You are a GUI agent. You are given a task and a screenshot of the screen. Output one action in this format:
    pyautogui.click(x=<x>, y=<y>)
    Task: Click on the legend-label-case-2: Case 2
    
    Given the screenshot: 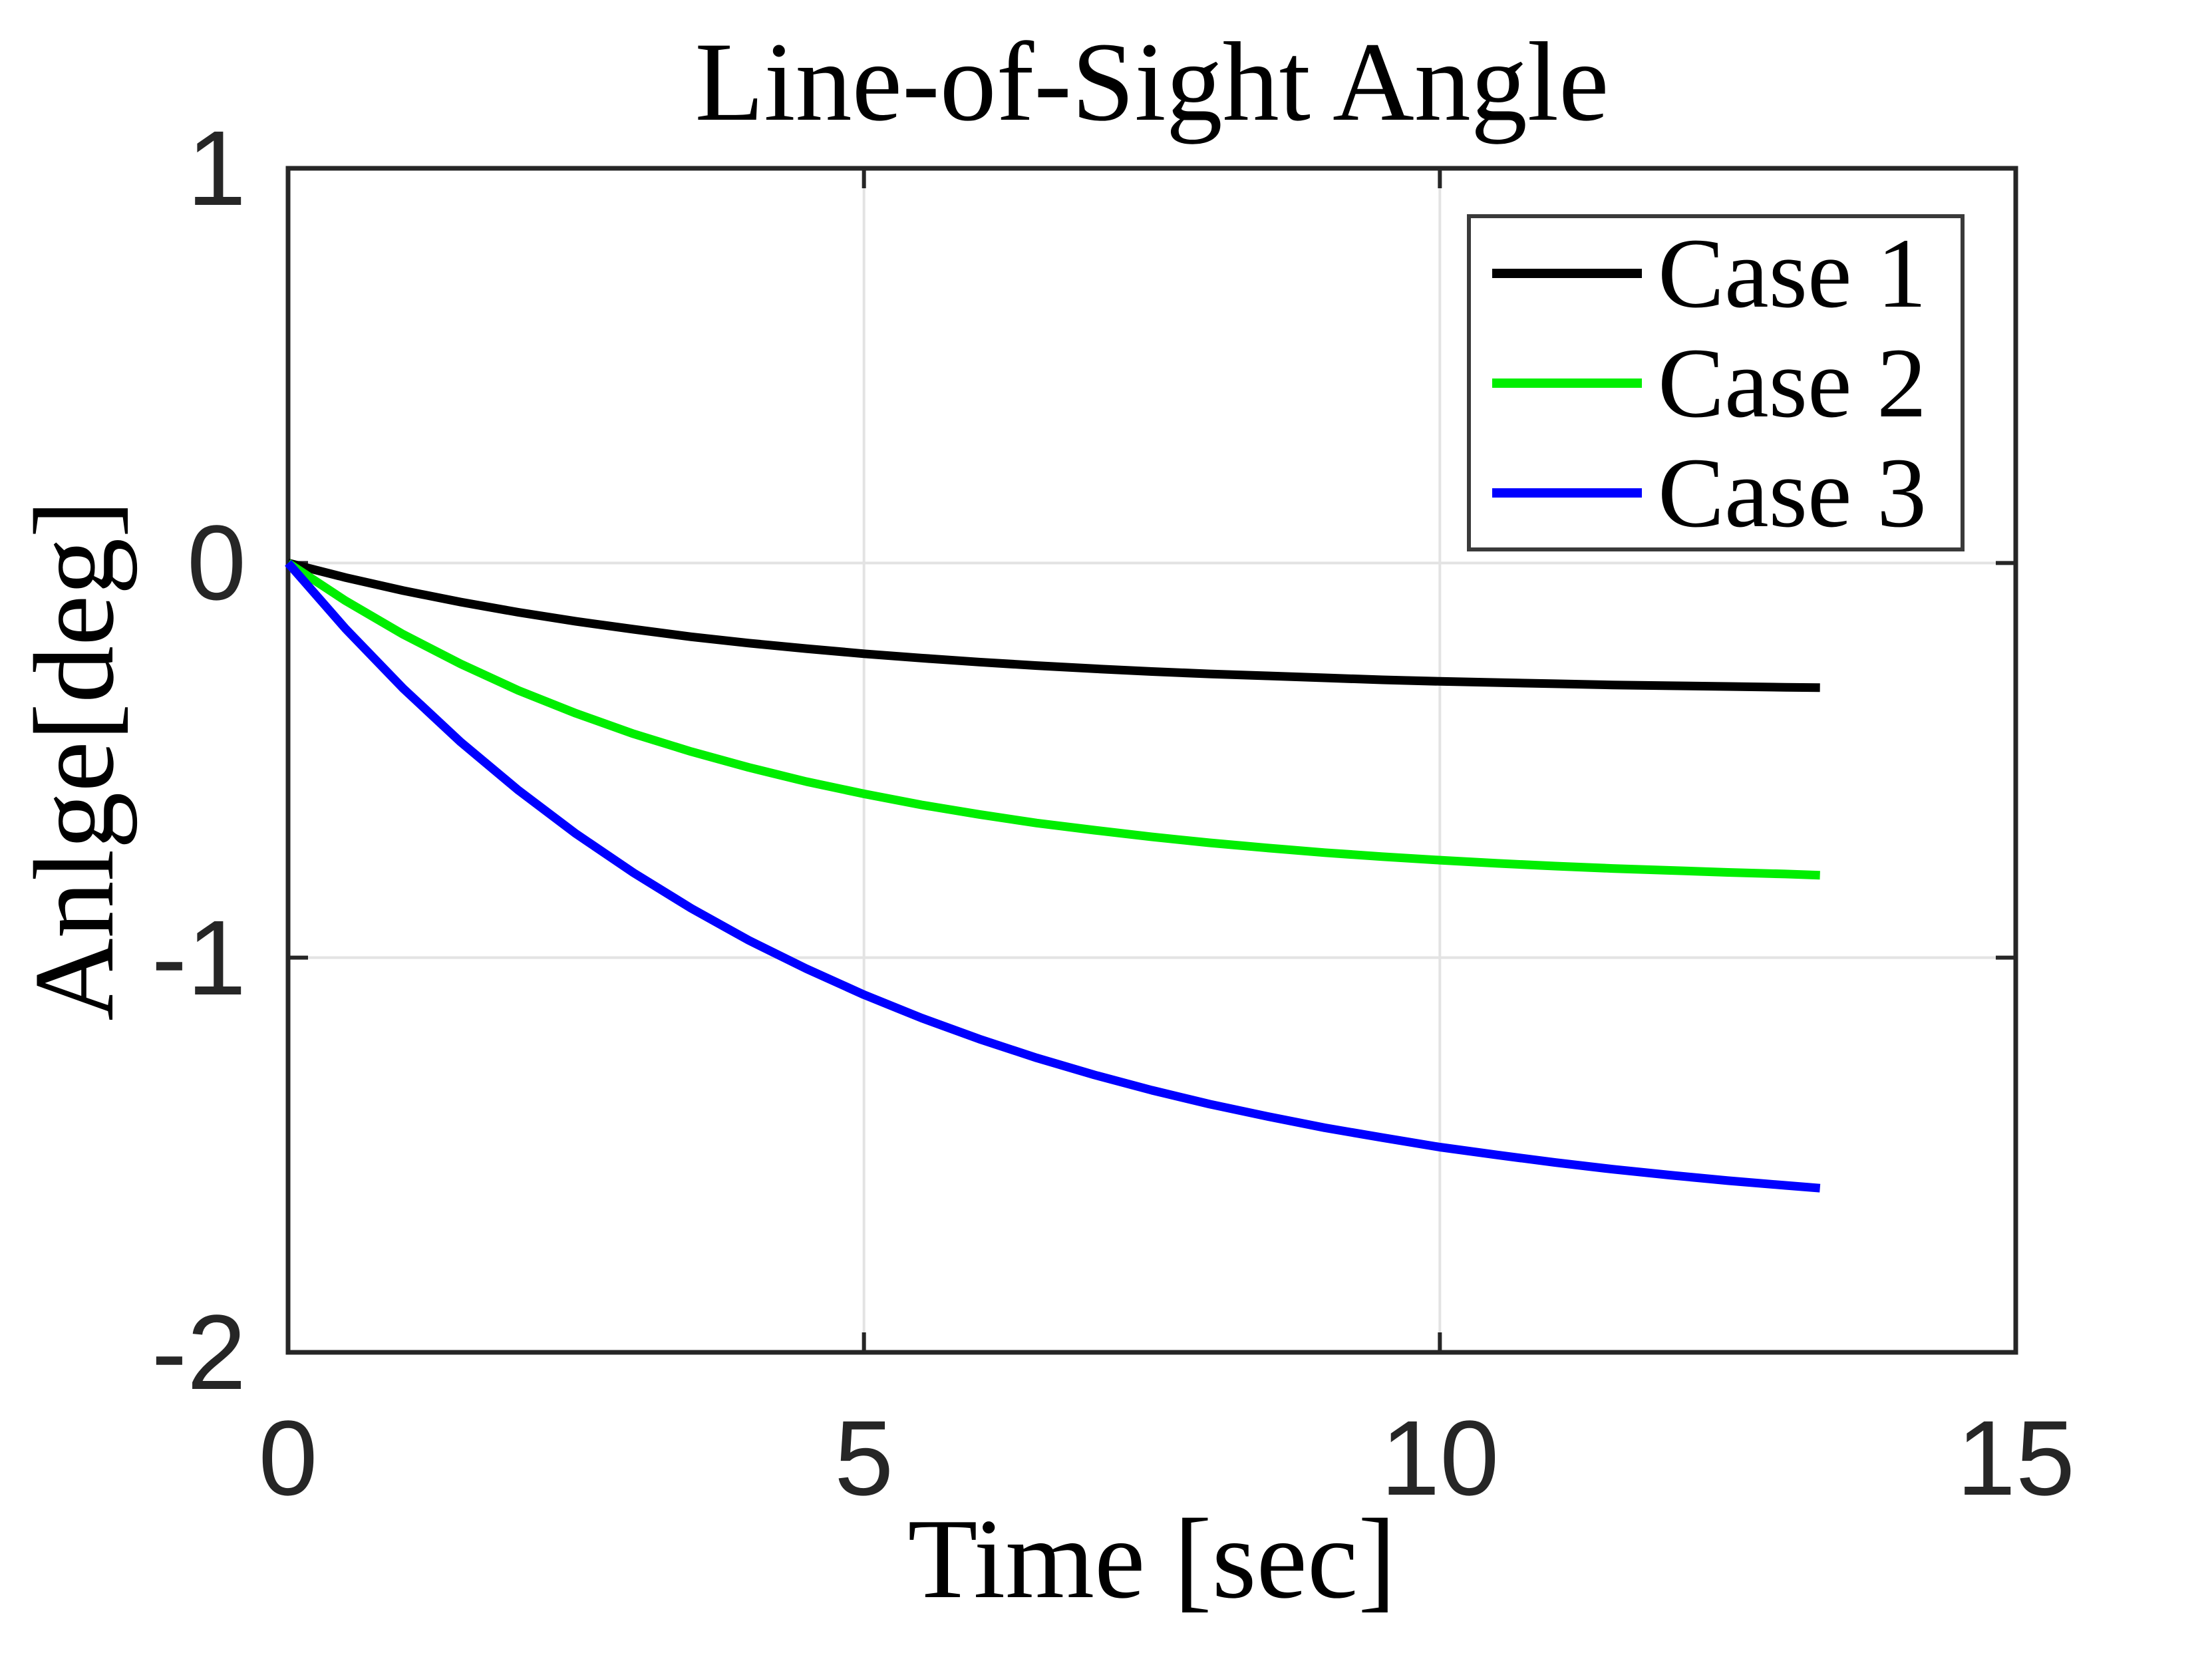 What is the action you would take?
    pyautogui.click(x=1792, y=382)
    